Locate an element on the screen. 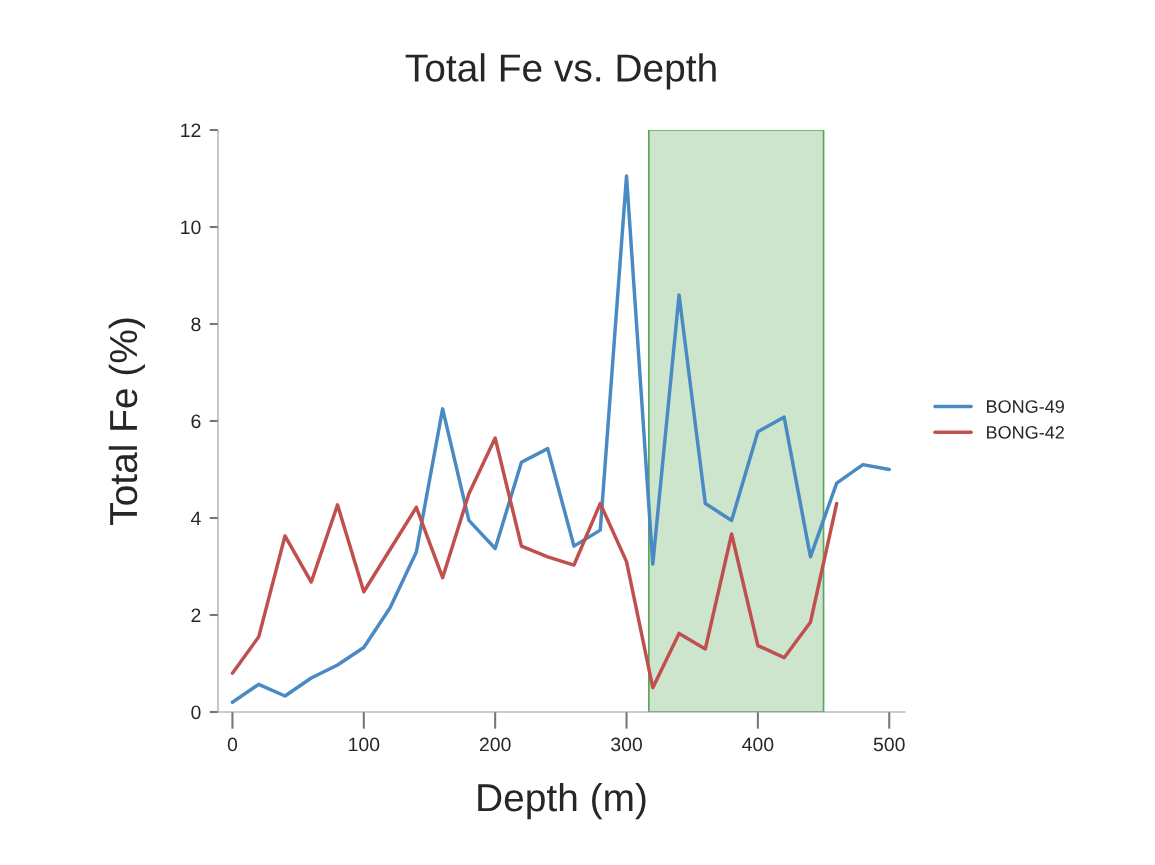 This screenshot has height=865, width=1155. x-tick-label: 400 is located at coordinates (758, 744).